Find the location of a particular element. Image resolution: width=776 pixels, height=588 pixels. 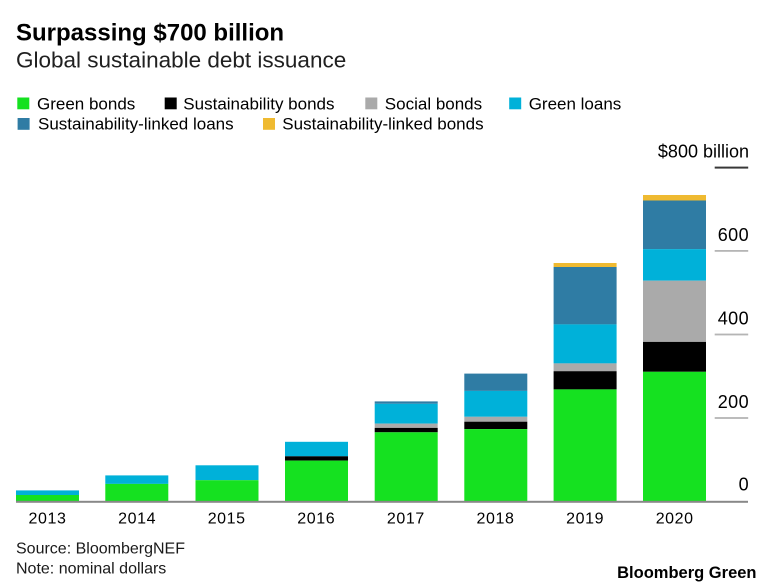

svg-text:Global sustainable debt issuan: Global sustainable debt issuance is located at coordinates (181, 59).